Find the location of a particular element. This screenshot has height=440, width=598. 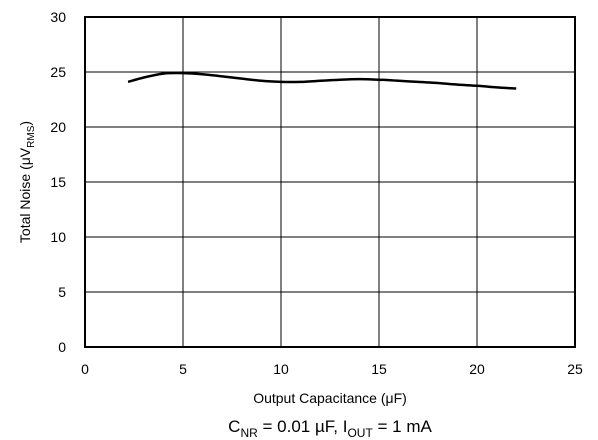

x-tick-label: 15 is located at coordinates (379, 369).